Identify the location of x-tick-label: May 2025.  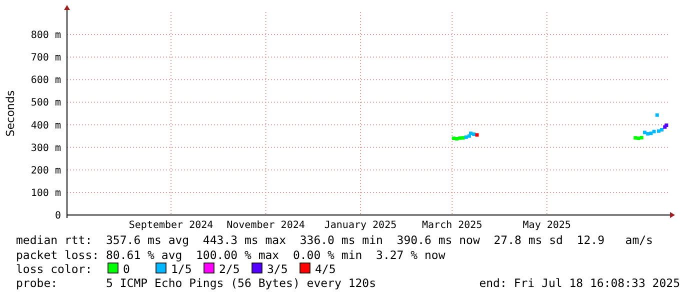
(546, 225).